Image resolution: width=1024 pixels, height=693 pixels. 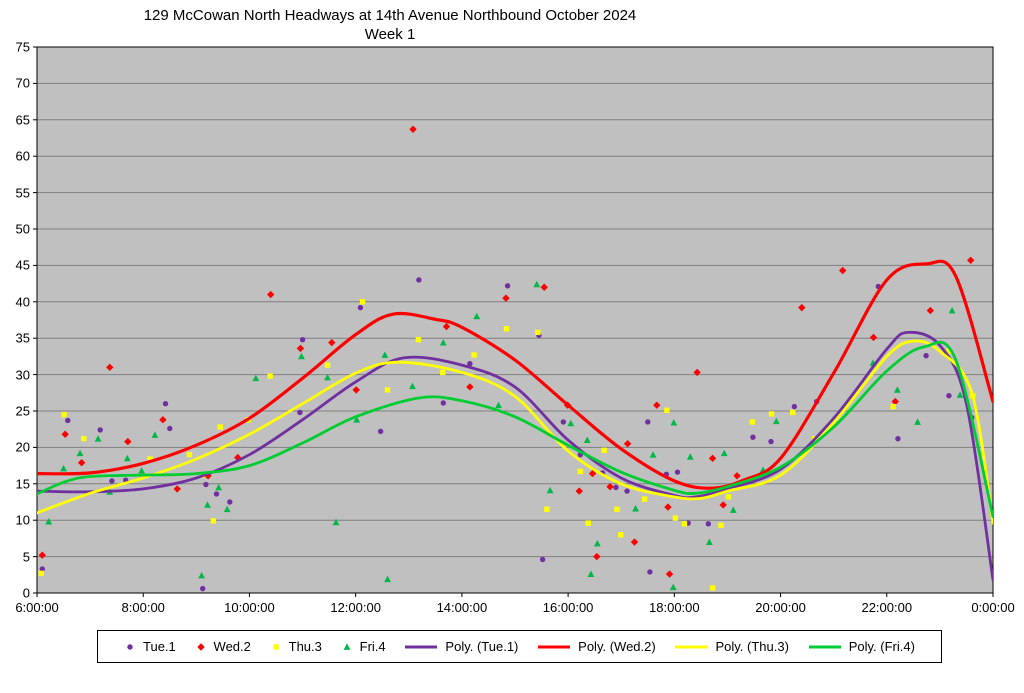 I want to click on y-axis-tick-label: 35, so click(x=22, y=338).